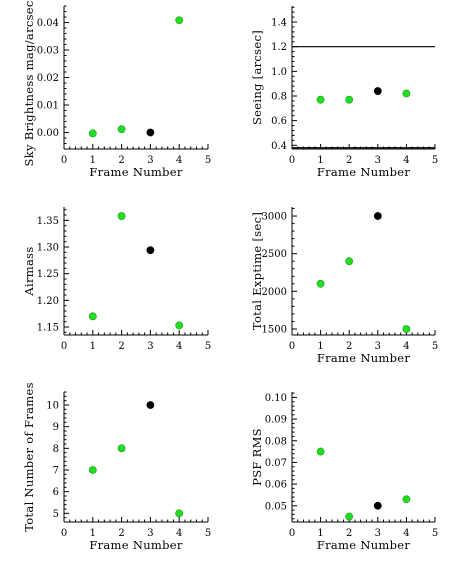  Describe the element at coordinates (48, 328) in the screenshot. I see `y-tick-label: 1.15` at that location.